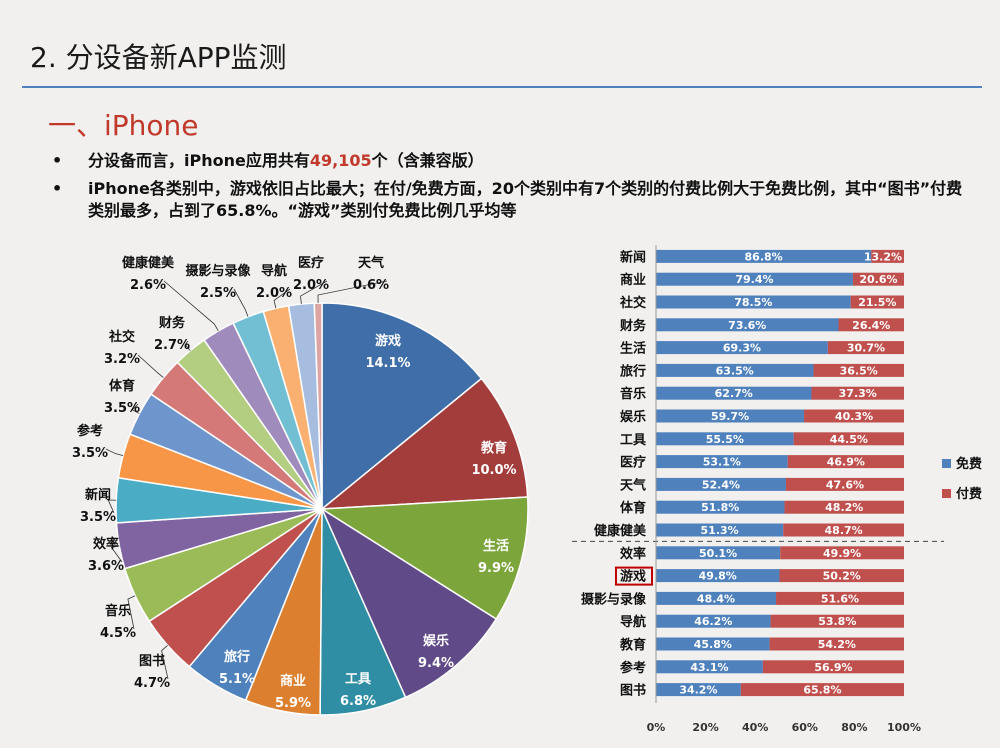 Image resolution: width=1000 pixels, height=748 pixels. I want to click on bar-free-value: 51.8%, so click(720, 507).